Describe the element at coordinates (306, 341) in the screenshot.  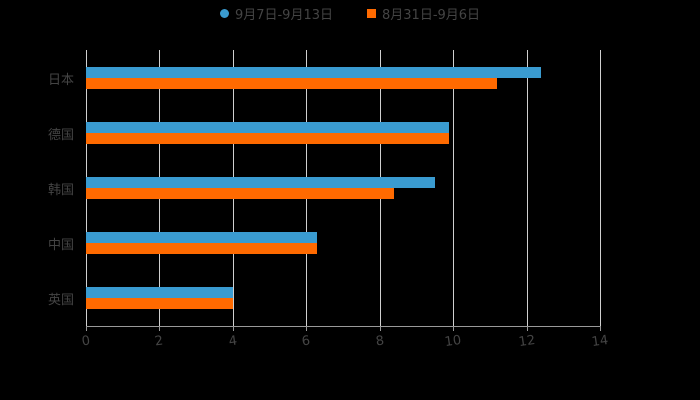
I see `x-tick-label: 6` at that location.